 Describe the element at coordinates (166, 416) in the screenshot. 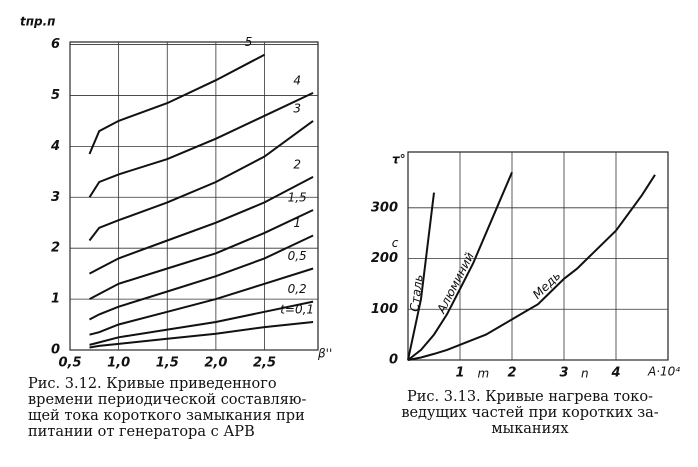

I see `caption-line: щей тока короткого замыкания при` at that location.